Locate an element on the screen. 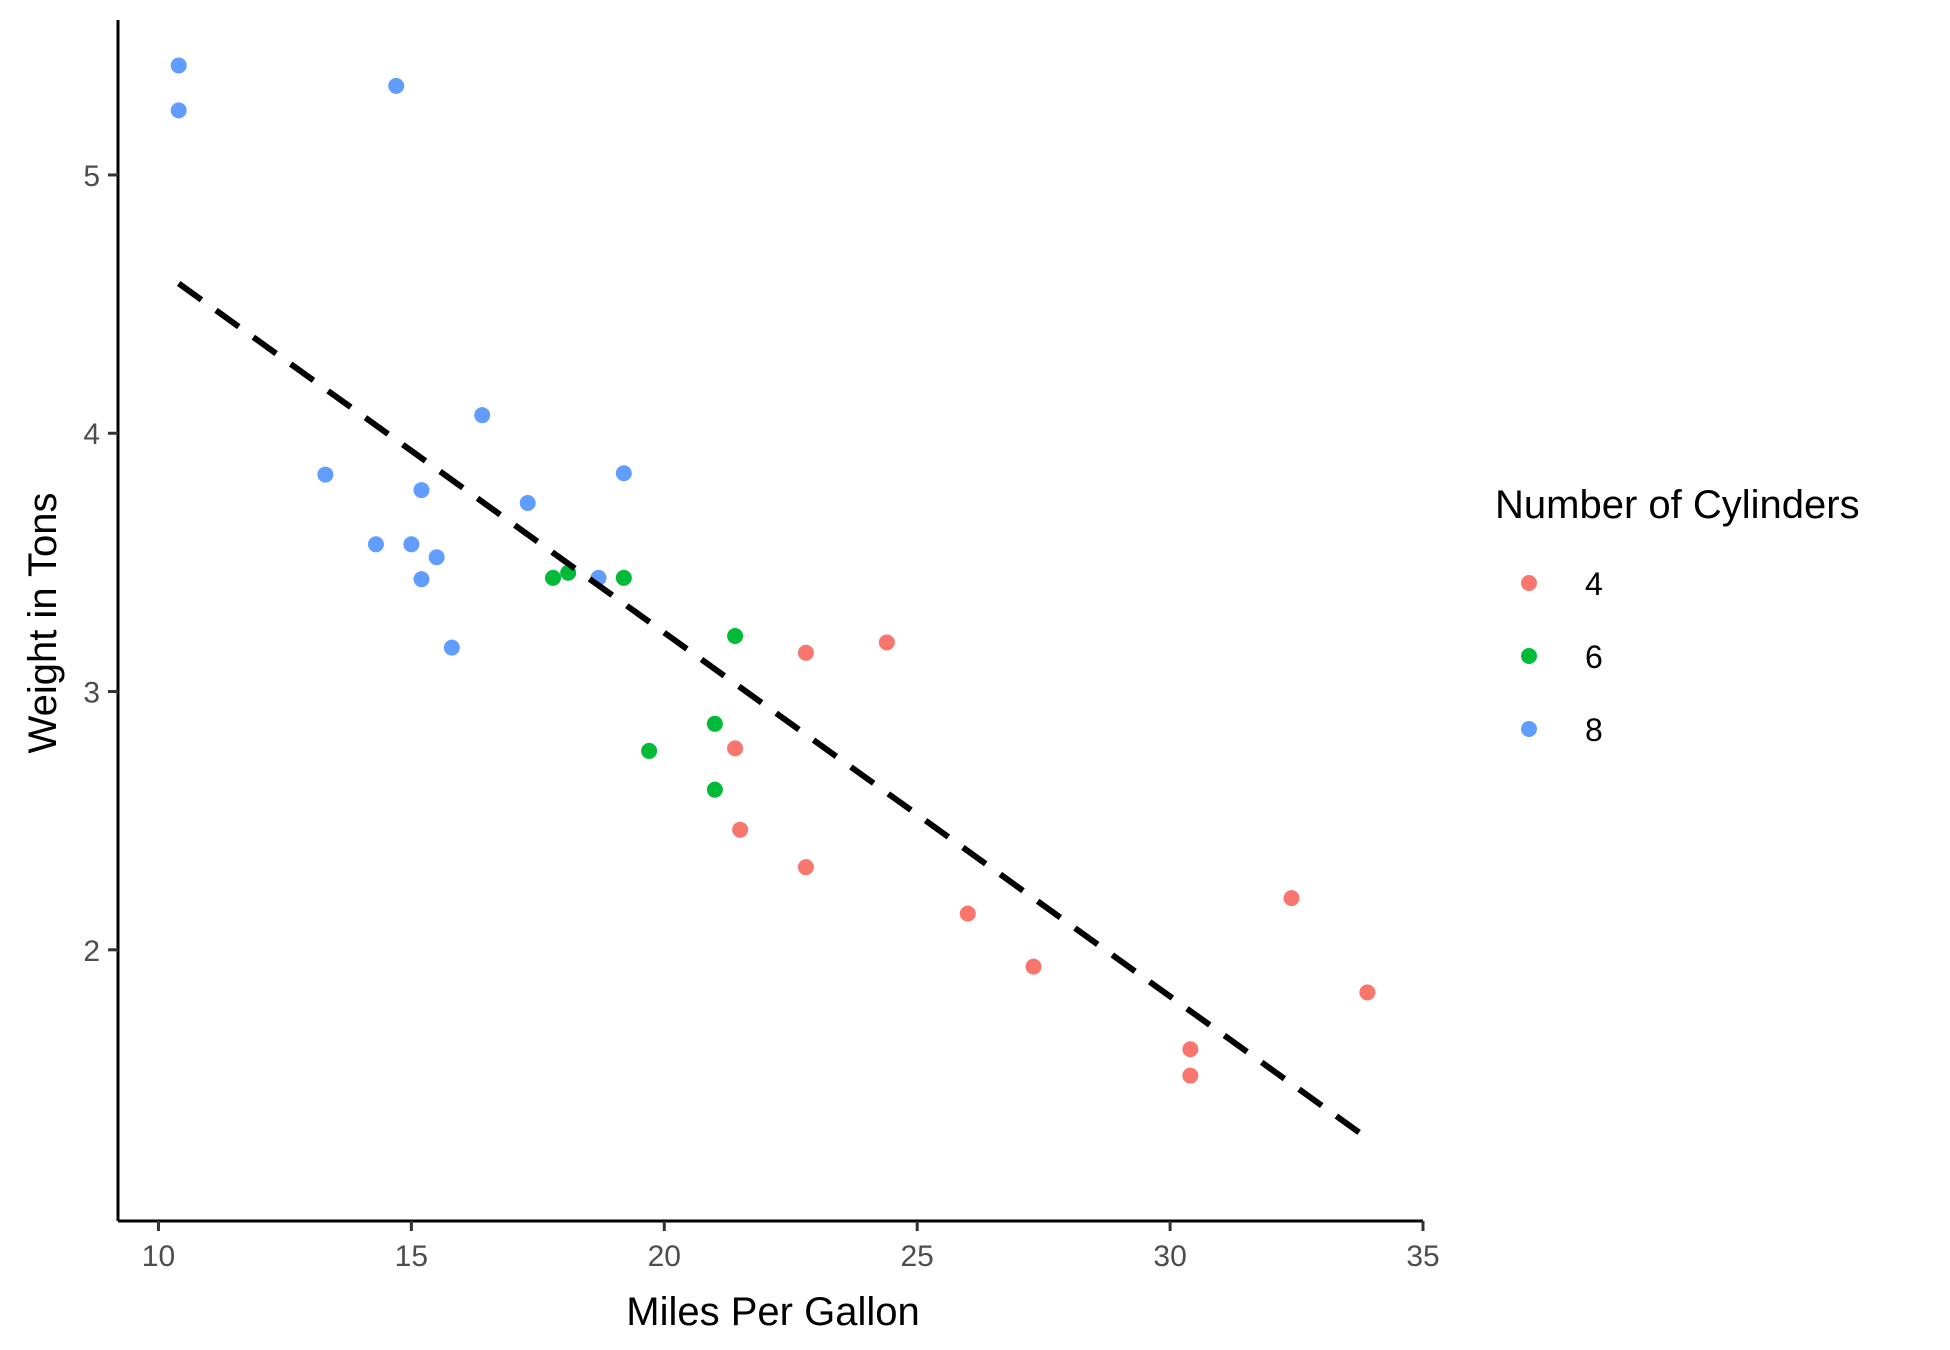  x-axis-ticks: 10 15 20 25 30 35 is located at coordinates (791, 1247).